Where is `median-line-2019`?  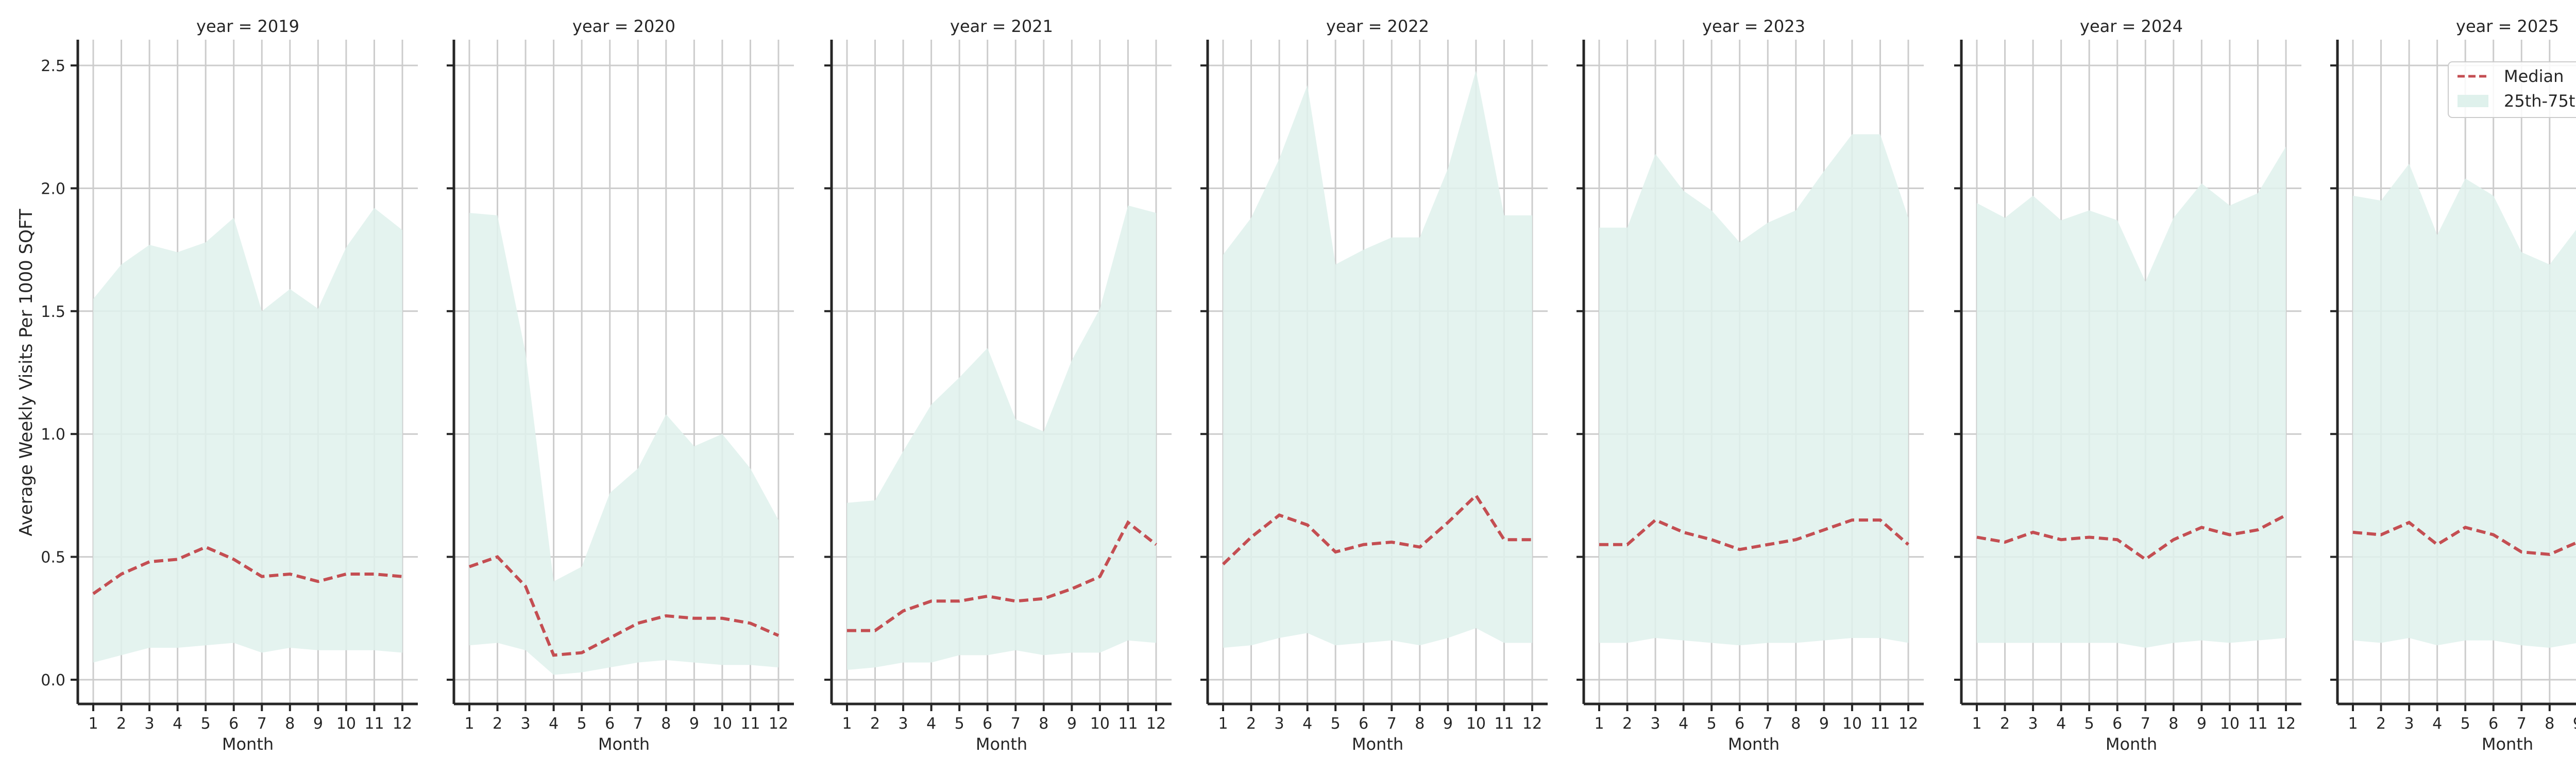 median-line-2019 is located at coordinates (247, 570).